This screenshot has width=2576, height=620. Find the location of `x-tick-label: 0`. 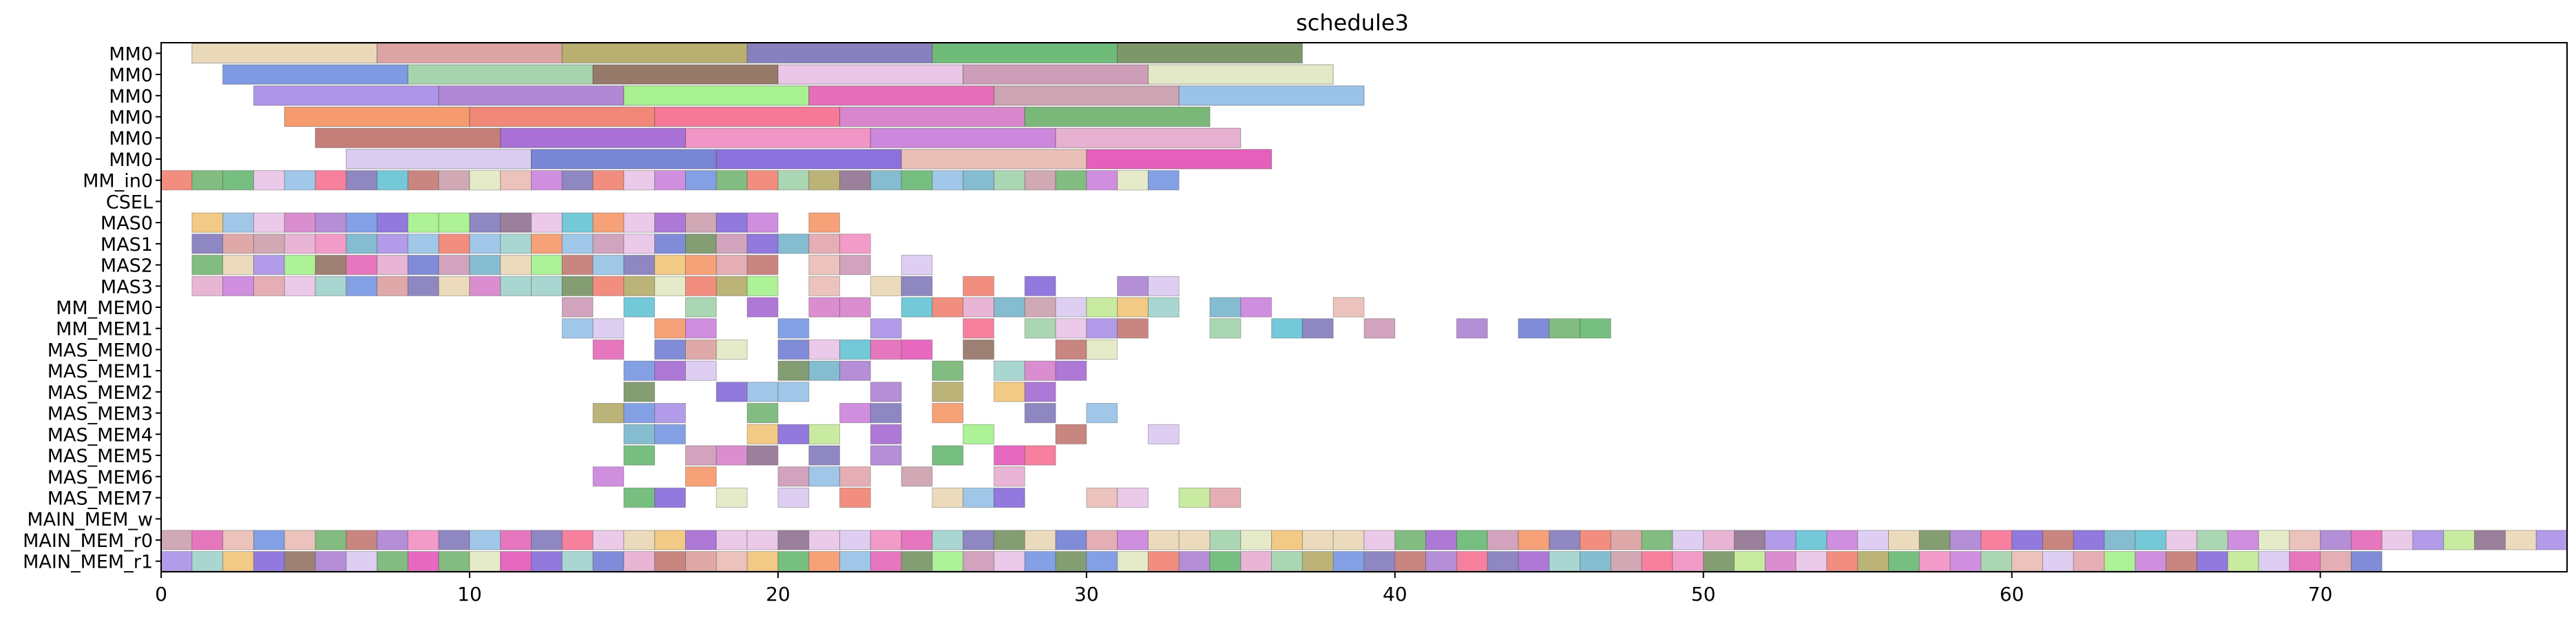

x-tick-label: 0 is located at coordinates (161, 594).